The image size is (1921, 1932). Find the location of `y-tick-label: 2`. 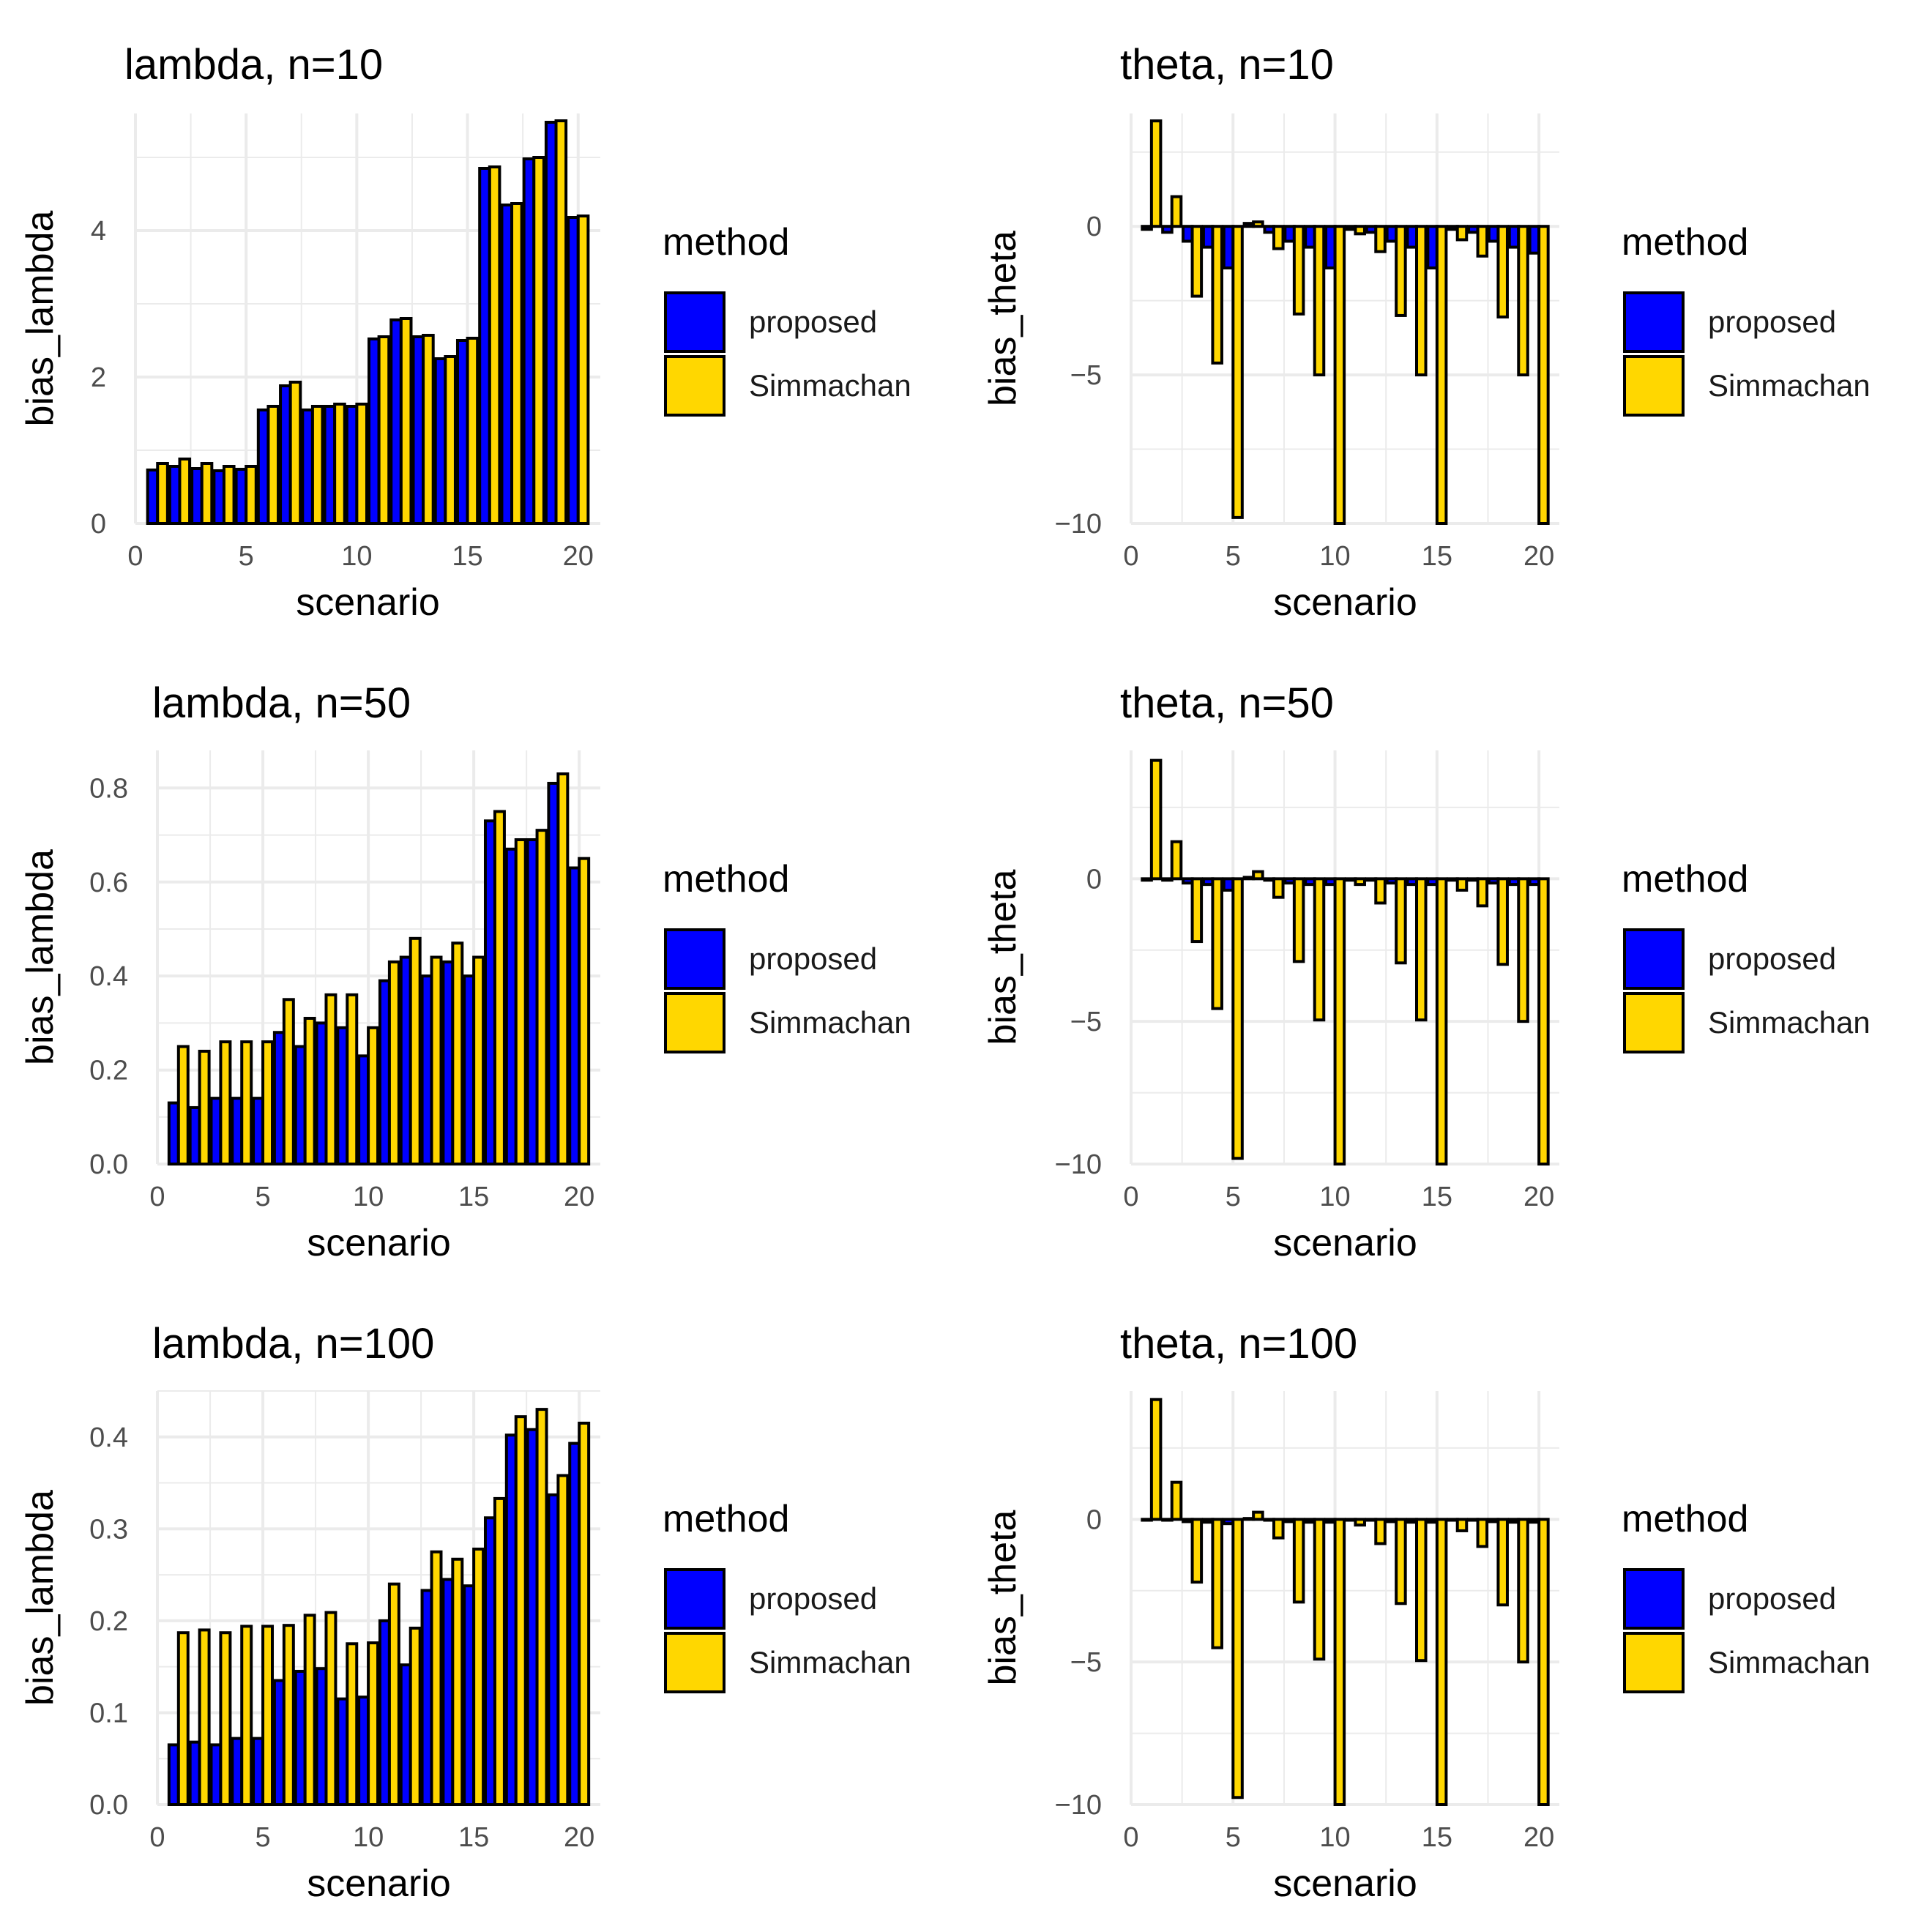

y-tick-label: 2 is located at coordinates (98, 378).